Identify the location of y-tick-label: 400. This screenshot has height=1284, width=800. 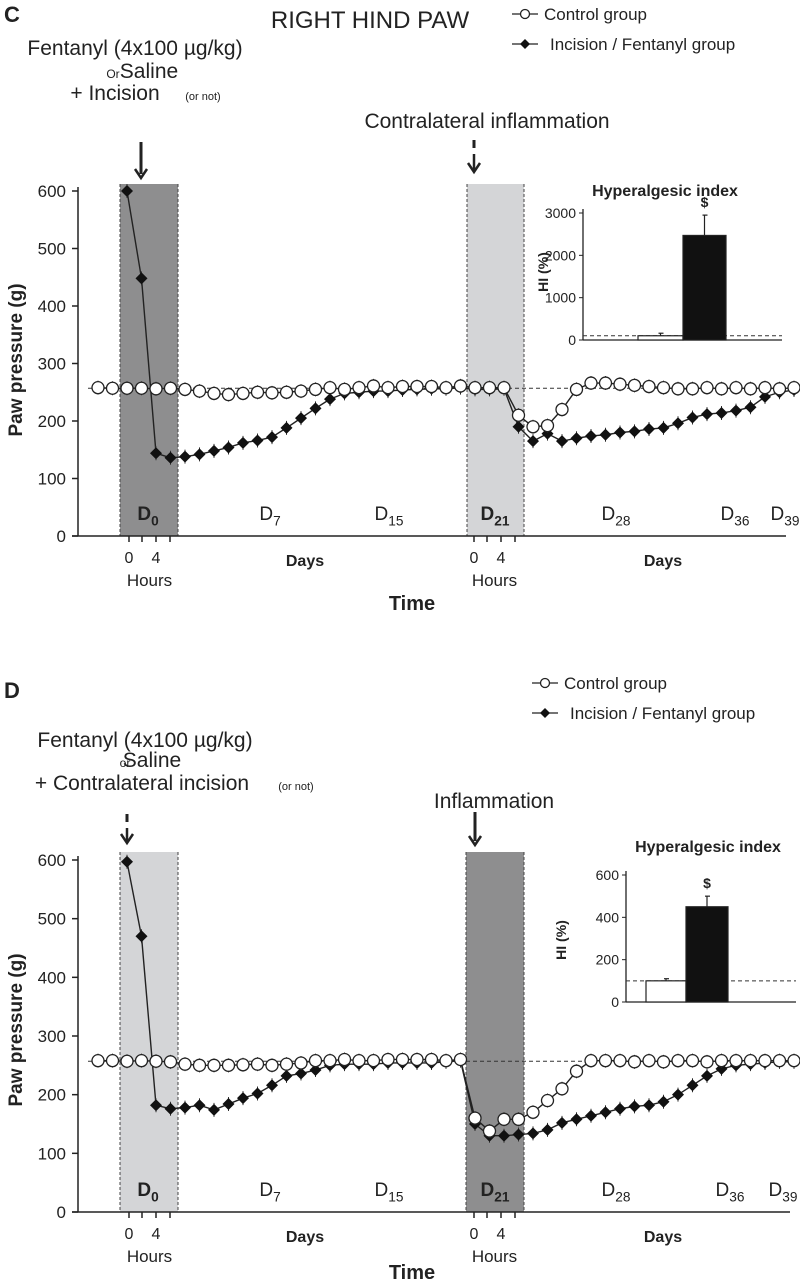
(52, 306).